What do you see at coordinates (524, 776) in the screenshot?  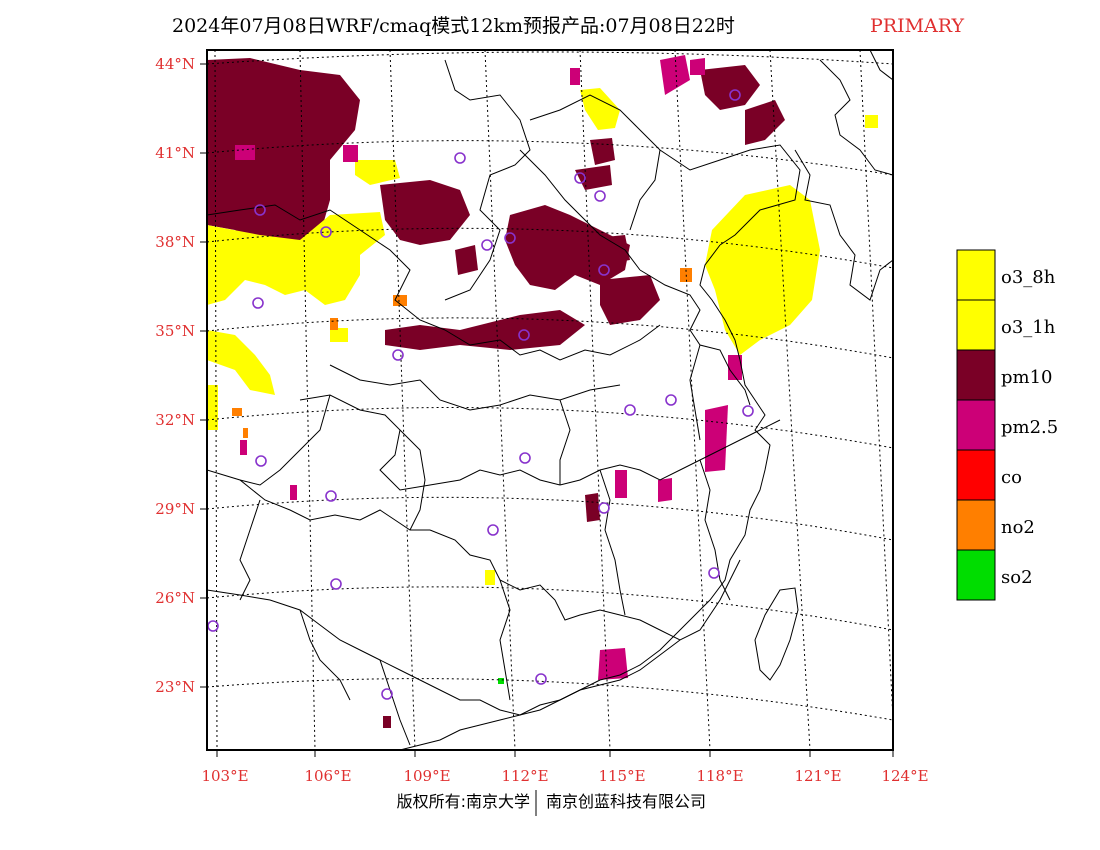 I see `lon-tick-112: 112°E` at bounding box center [524, 776].